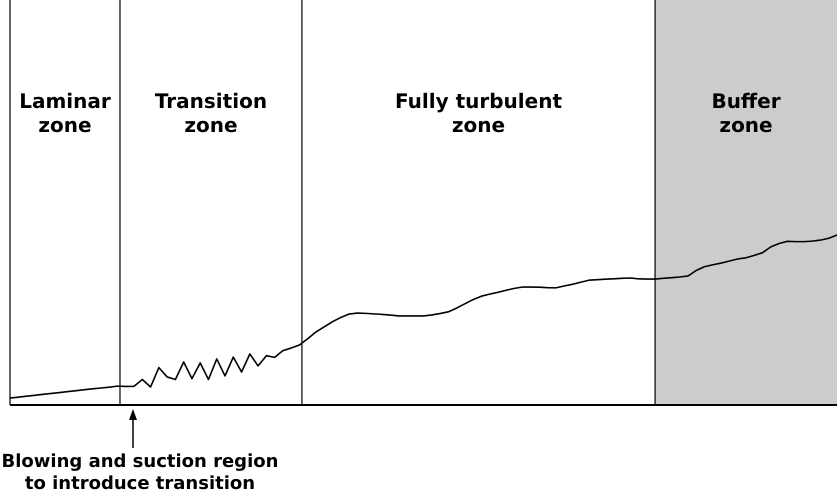 This screenshot has width=837, height=499. Describe the element at coordinates (140, 472) in the screenshot. I see `text: Blowing and suction region to introduce transition` at that location.